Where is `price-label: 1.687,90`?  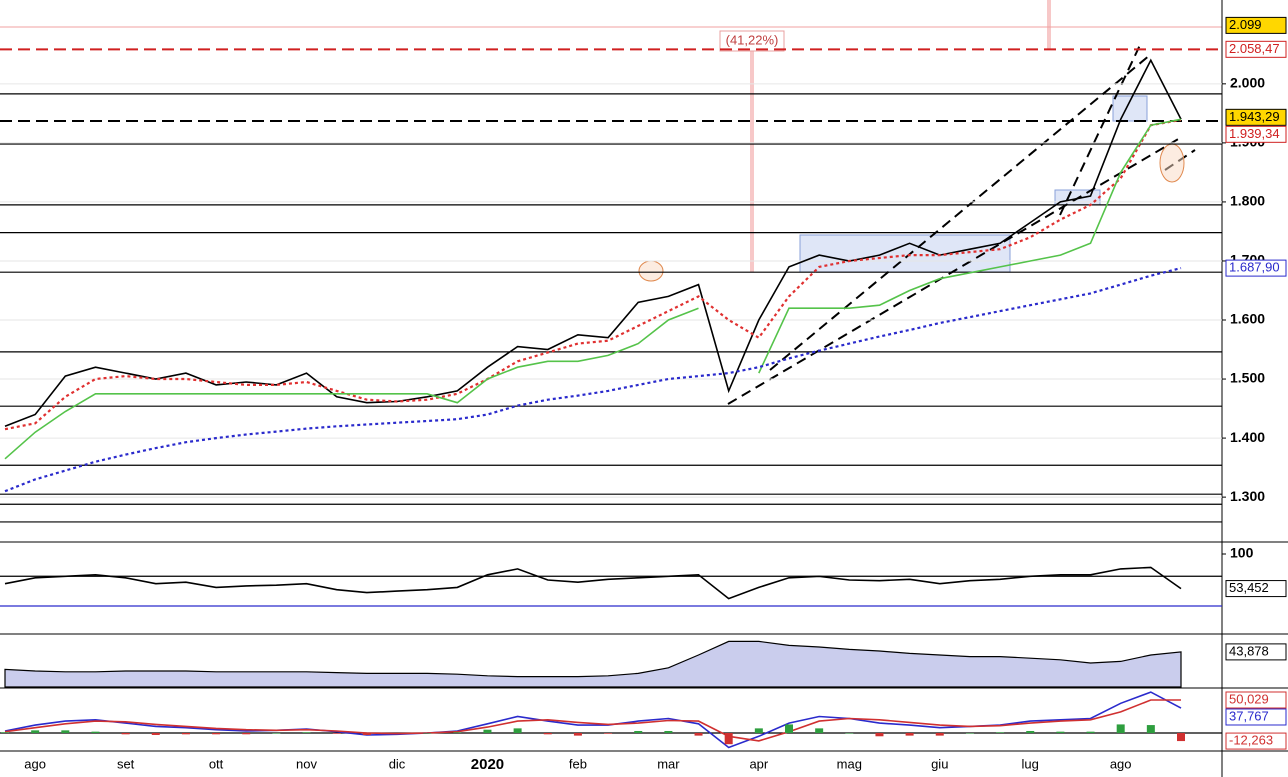
price-label: 1.687,90 is located at coordinates (1254, 267).